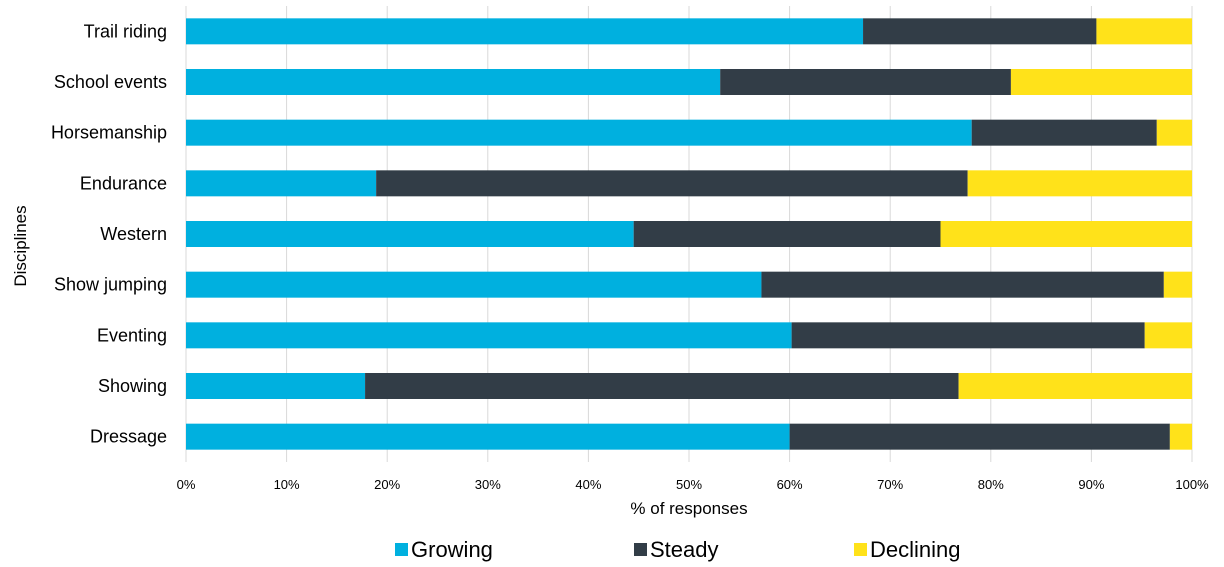  What do you see at coordinates (979, 31) in the screenshot?
I see `bar-steady-trail-riding` at bounding box center [979, 31].